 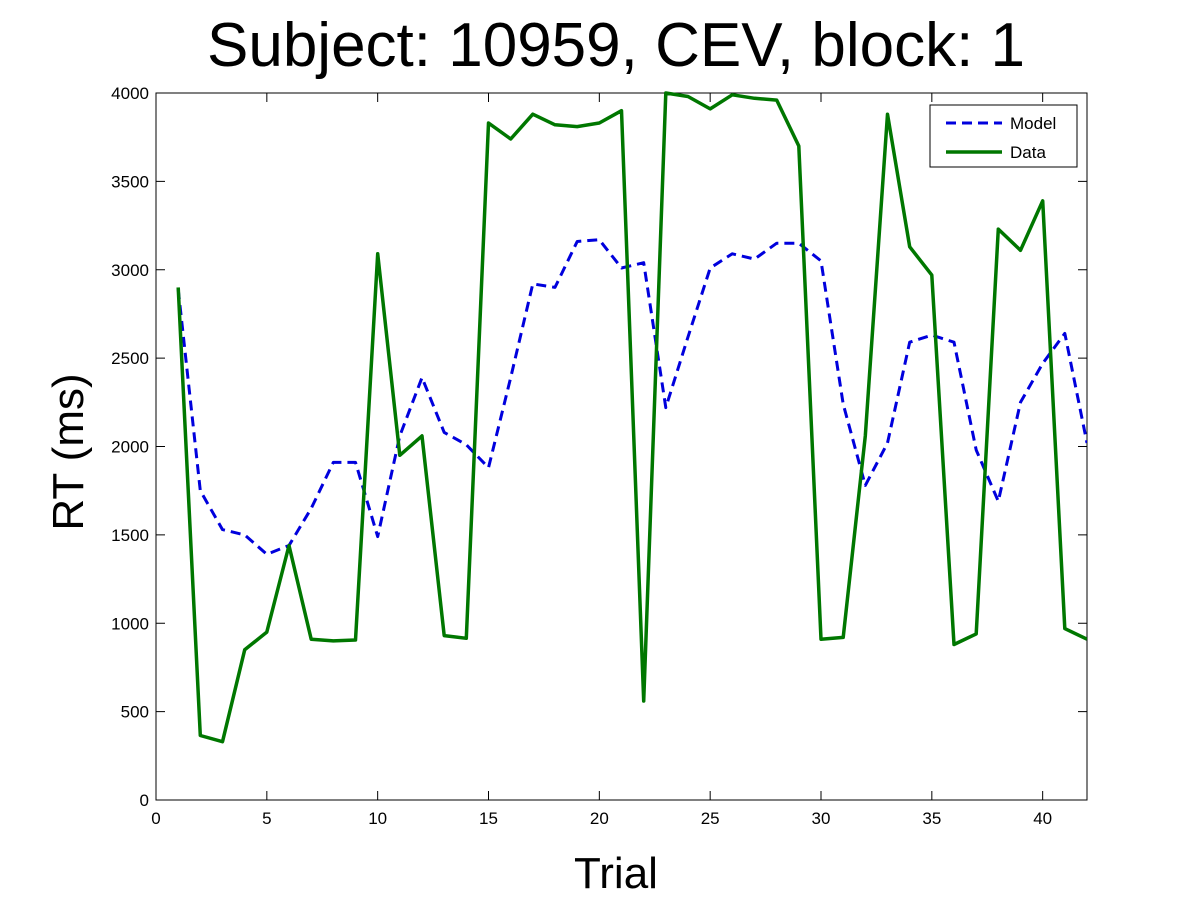 What do you see at coordinates (130, 447) in the screenshot?
I see `y-tick-label: 2000` at bounding box center [130, 447].